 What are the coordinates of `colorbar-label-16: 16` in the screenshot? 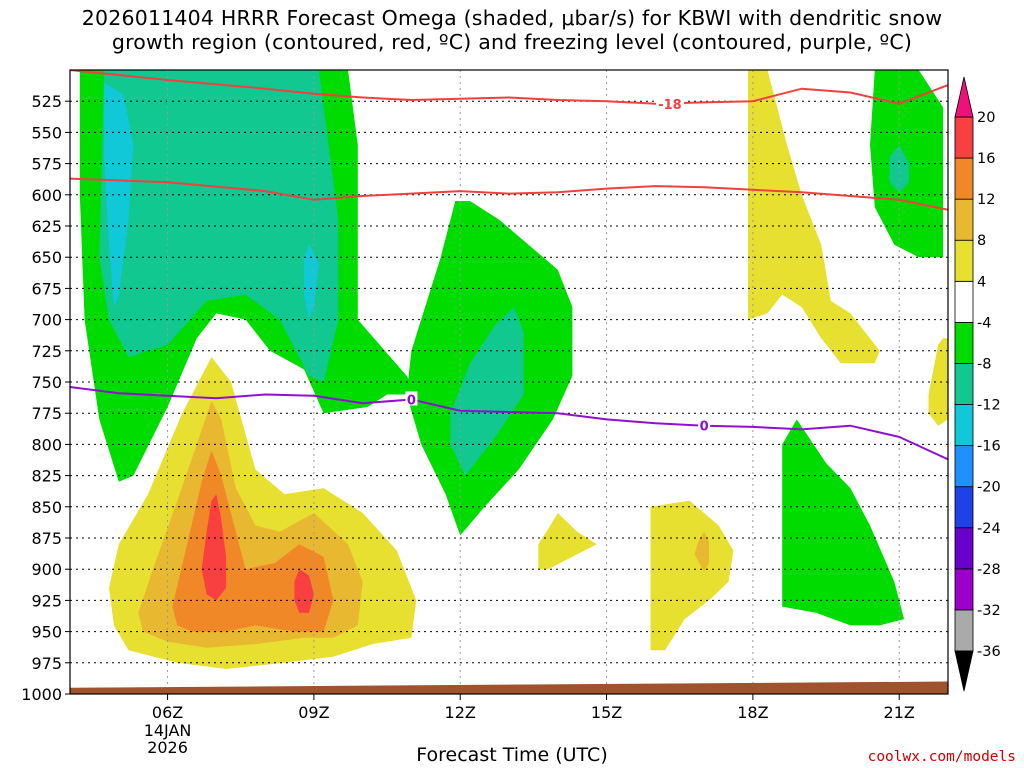 It's located at (986, 159).